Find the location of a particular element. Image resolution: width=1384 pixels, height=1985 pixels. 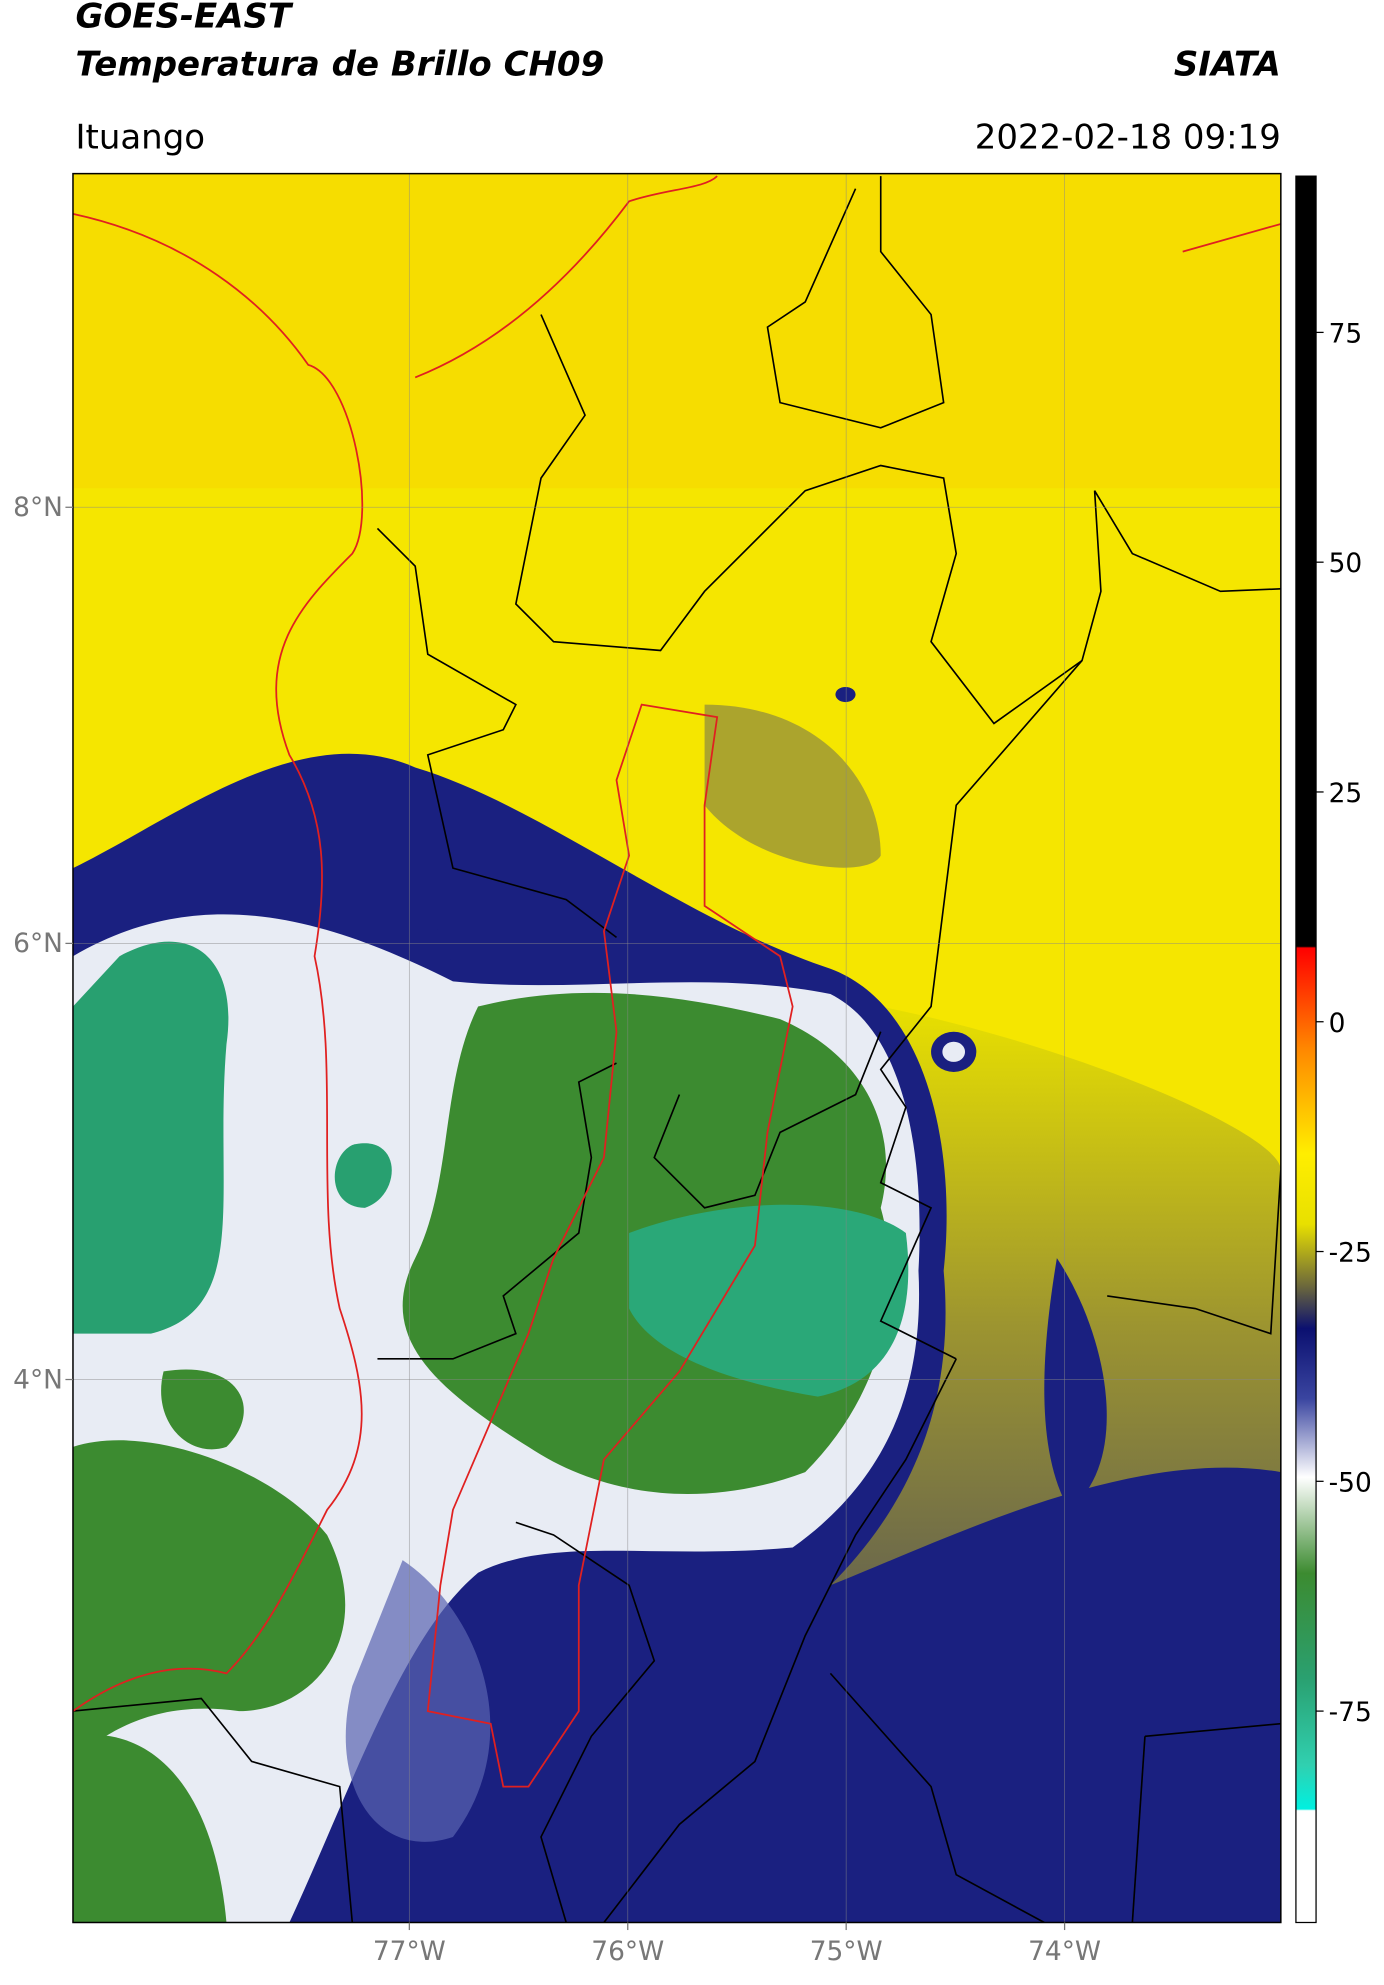

colorbar-tick-label: 0 is located at coordinates (1337, 1023).